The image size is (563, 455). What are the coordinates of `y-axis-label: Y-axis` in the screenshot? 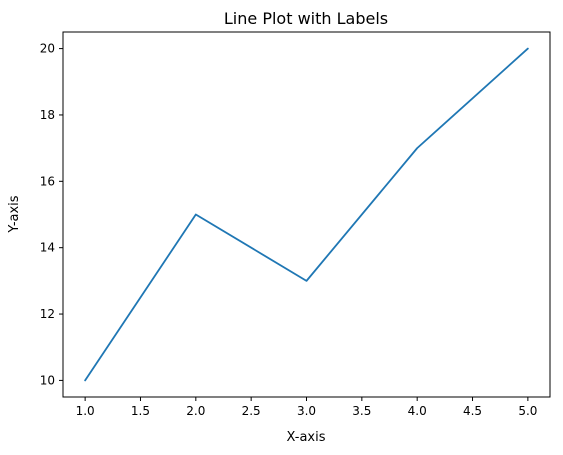 It's located at (14, 214).